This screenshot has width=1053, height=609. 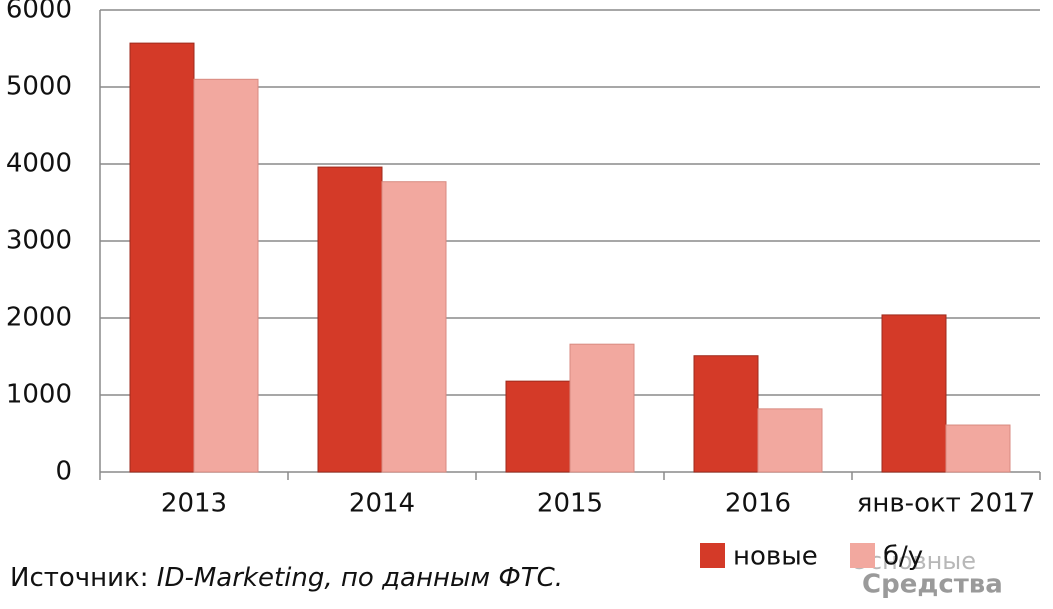 I want to click on x-tick-label: 2015, so click(x=570, y=504).